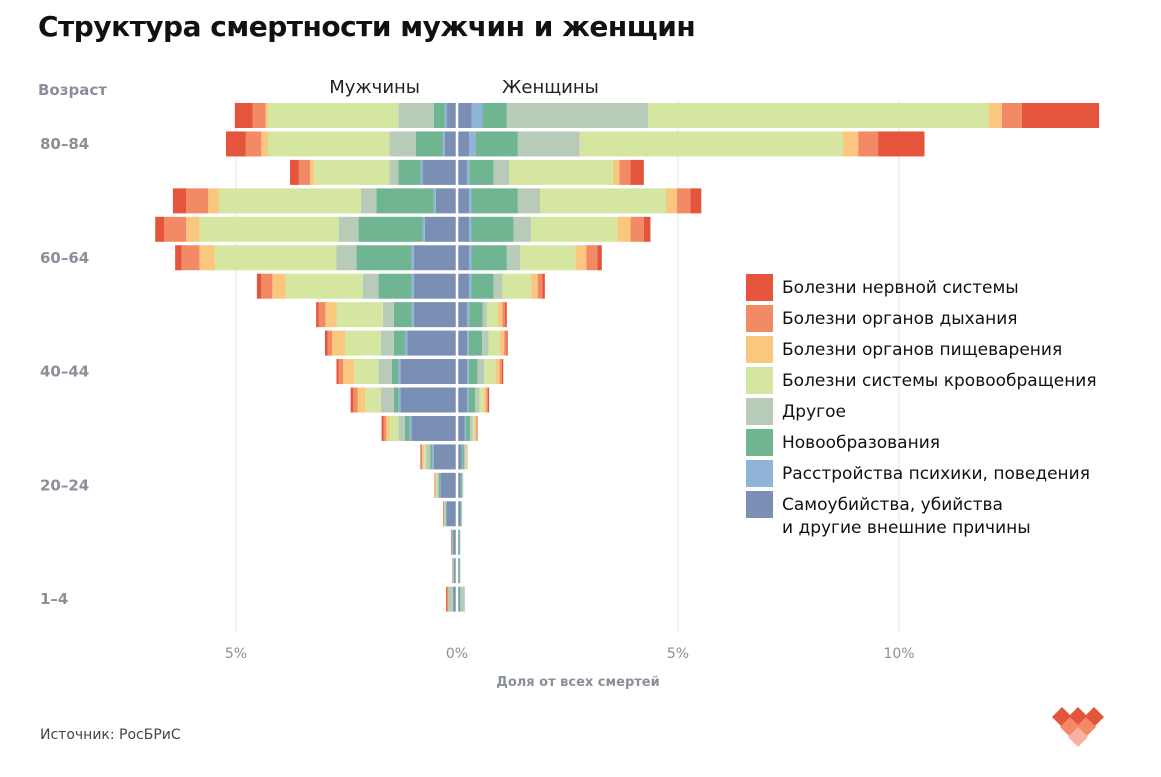  What do you see at coordinates (72, 90) in the screenshot?
I see `y-axis-title: Возраст` at bounding box center [72, 90].